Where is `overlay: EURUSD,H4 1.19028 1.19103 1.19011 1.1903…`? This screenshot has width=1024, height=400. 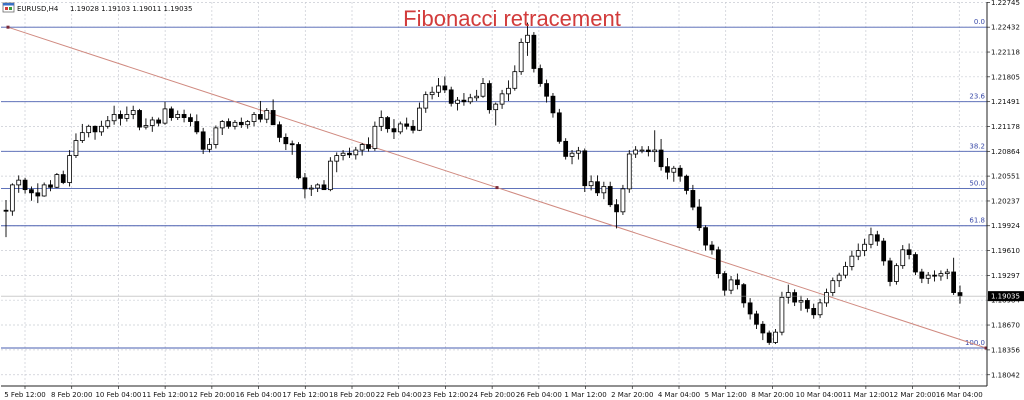
overlay: EURUSD,H4 1.19028 1.19103 1.19011 1.1903… is located at coordinates (311, 16).